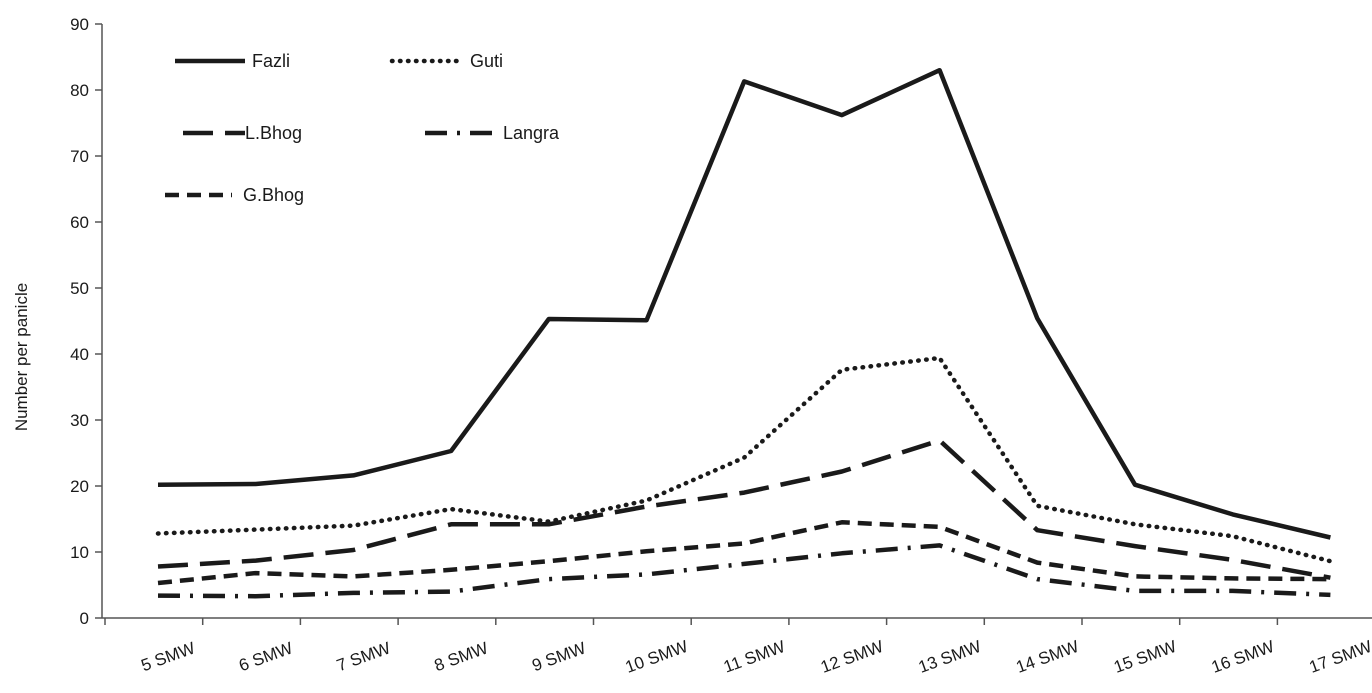  What do you see at coordinates (79, 354) in the screenshot?
I see `y-tick-label: 40` at bounding box center [79, 354].